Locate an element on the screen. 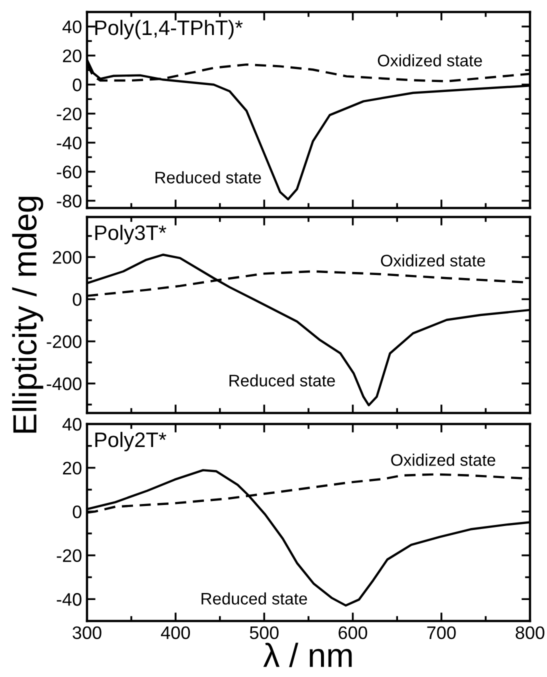 This screenshot has height=677, width=547. chart-title: Poly2T* is located at coordinates (130, 442).